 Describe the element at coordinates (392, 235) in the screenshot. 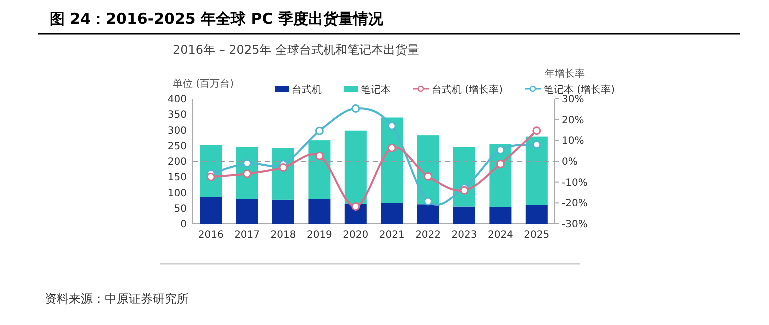

I see `x-tick-label: 2021` at that location.